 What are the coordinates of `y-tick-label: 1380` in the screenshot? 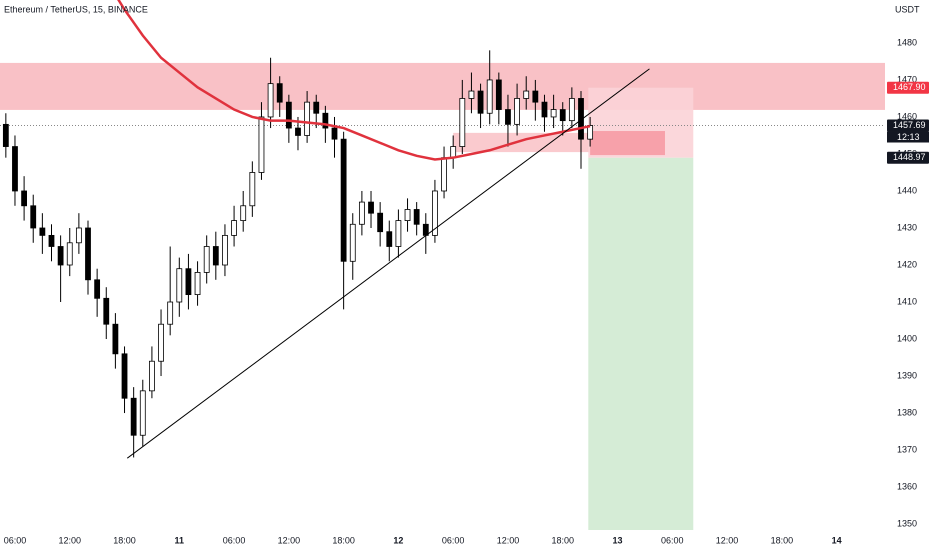 It's located at (907, 412).